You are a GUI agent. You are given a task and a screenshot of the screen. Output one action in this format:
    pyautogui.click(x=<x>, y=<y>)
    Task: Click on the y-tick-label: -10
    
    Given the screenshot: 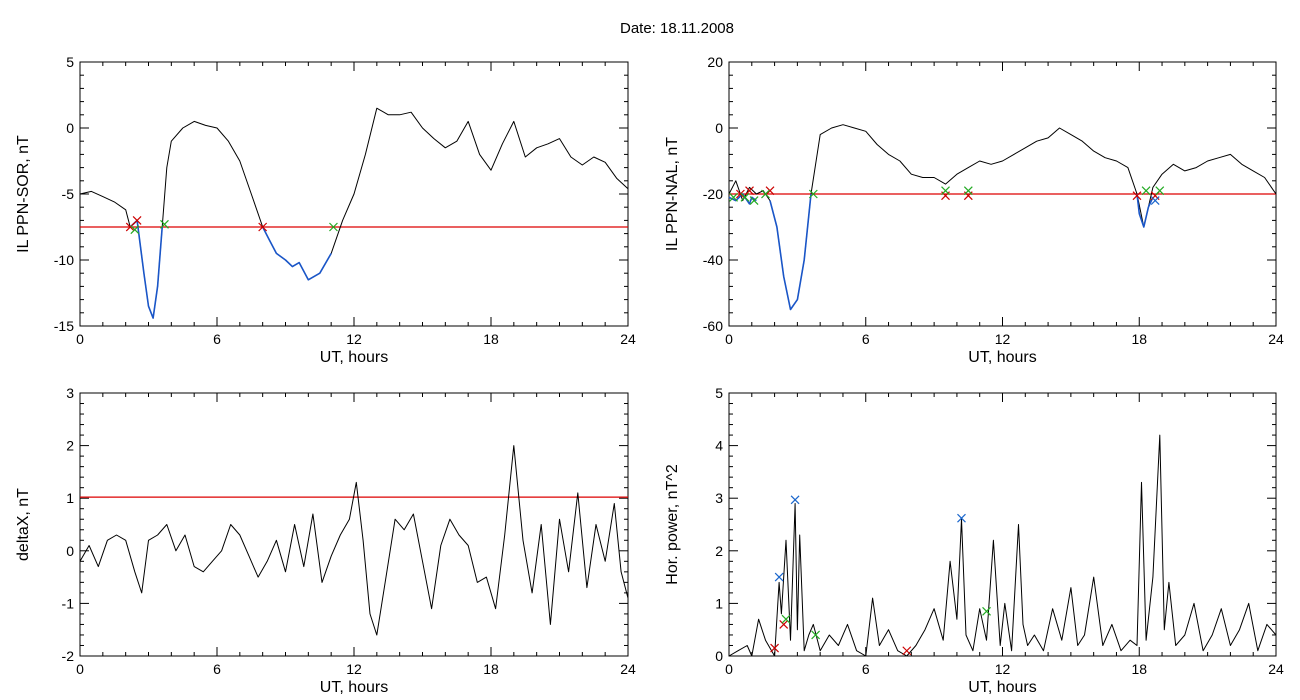 What is the action you would take?
    pyautogui.click(x=64, y=260)
    